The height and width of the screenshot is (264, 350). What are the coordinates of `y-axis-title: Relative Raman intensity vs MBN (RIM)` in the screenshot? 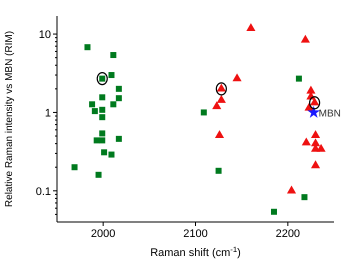 It's located at (9, 119).